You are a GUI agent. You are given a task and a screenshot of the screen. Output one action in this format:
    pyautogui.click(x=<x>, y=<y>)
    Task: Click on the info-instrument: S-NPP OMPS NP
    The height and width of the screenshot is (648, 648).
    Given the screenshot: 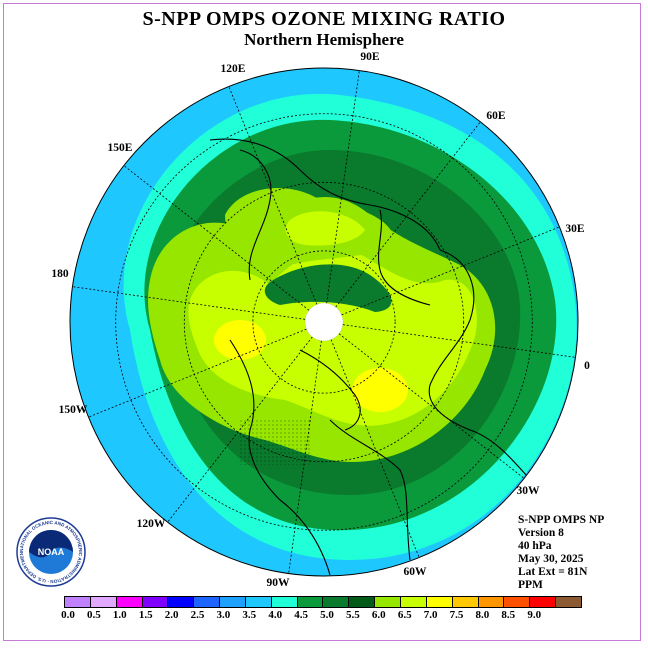 What is the action you would take?
    pyautogui.click(x=561, y=520)
    